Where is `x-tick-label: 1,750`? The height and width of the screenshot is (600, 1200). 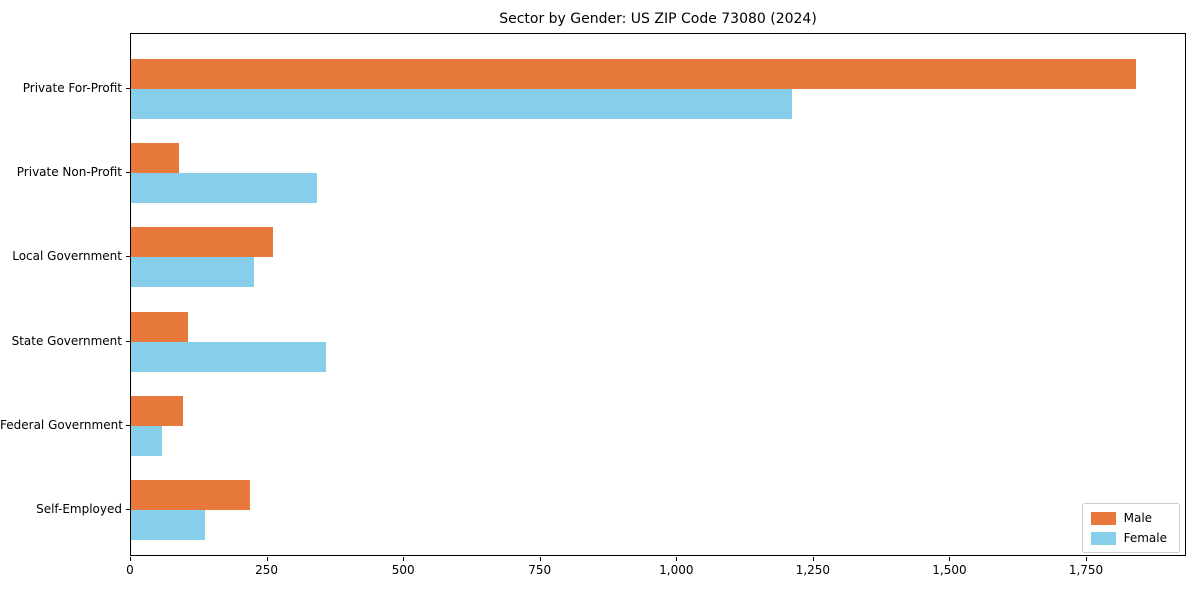
x-tick-label: 1,750 is located at coordinates (1086, 570).